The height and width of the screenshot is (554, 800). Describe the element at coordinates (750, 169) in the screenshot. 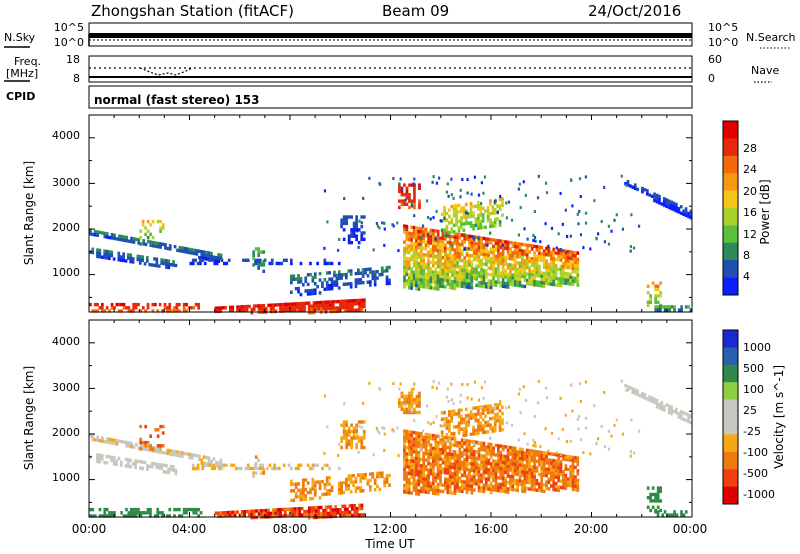

I see `power-cbar-tick-24: 24` at that location.